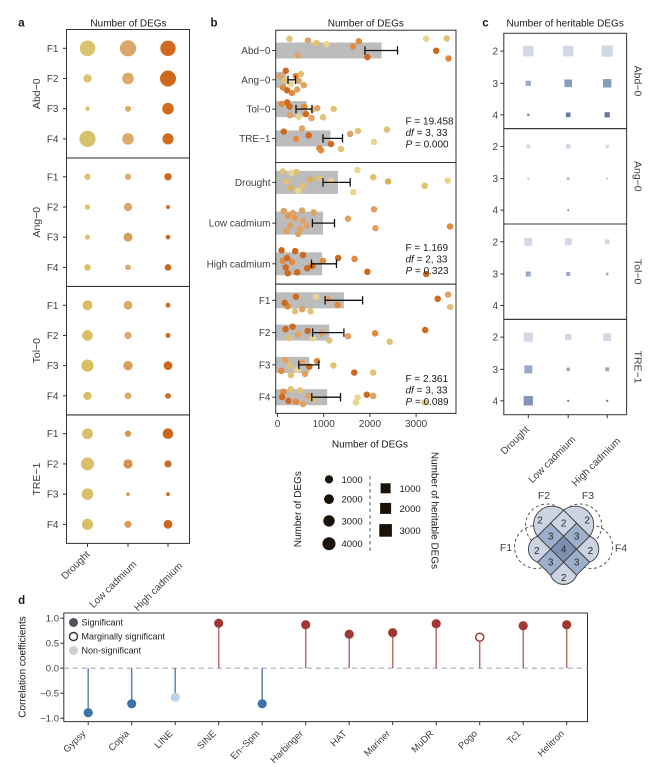 Image resolution: width=663 pixels, height=767 pixels. Describe the element at coordinates (430, 122) in the screenshot. I see `svg-text: F = 19.458` at that location.